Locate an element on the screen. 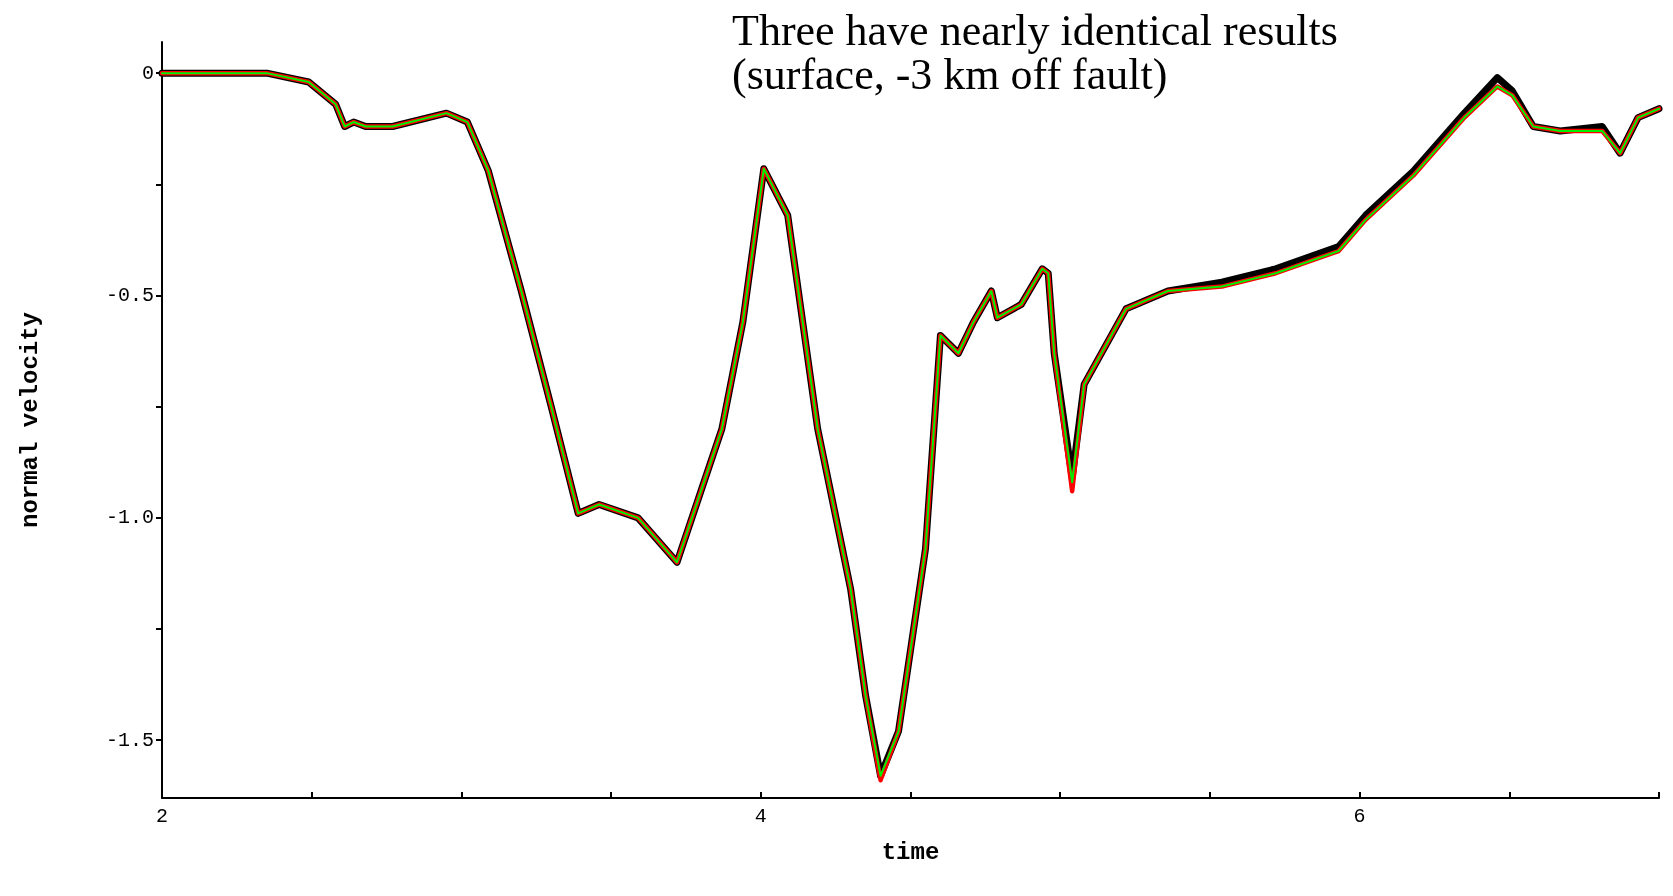 The image size is (1673, 896). x-tick-label: 2 is located at coordinates (162, 816).